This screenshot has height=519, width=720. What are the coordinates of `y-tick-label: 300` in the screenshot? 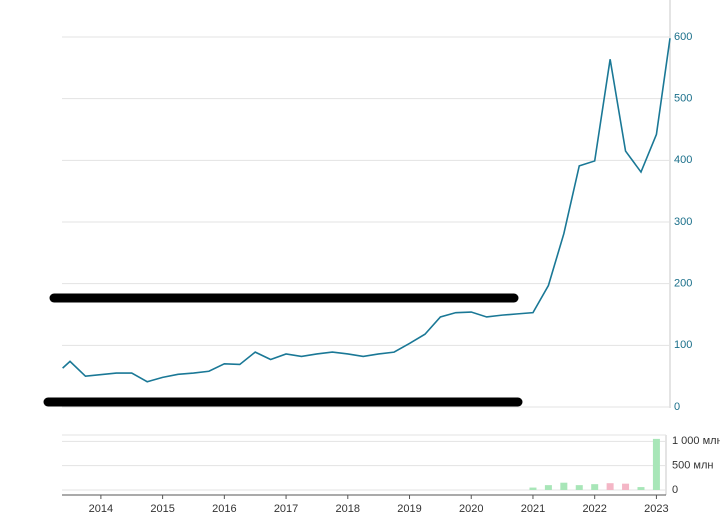 It's located at (683, 222).